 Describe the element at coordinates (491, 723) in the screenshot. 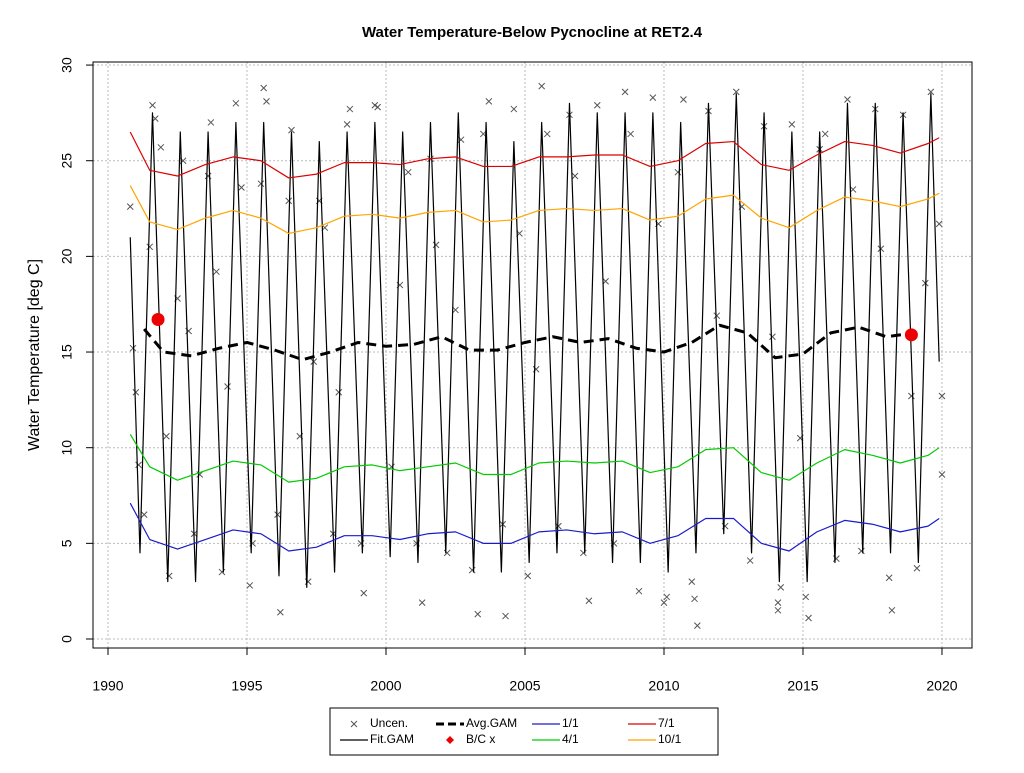

I see `legend-label: Avg.GAM` at that location.